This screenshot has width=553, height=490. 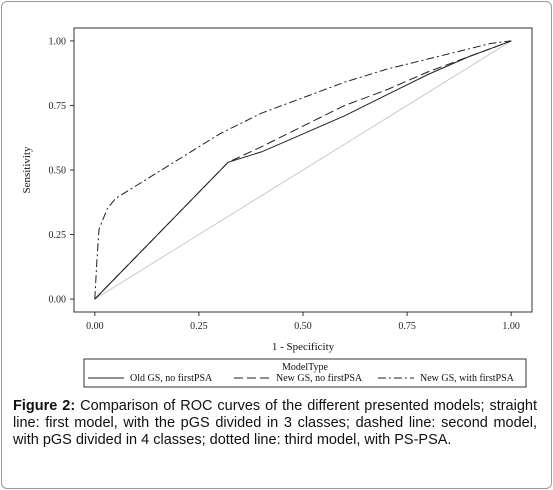 I want to click on x-tick-label: 0.25, so click(x=199, y=326).